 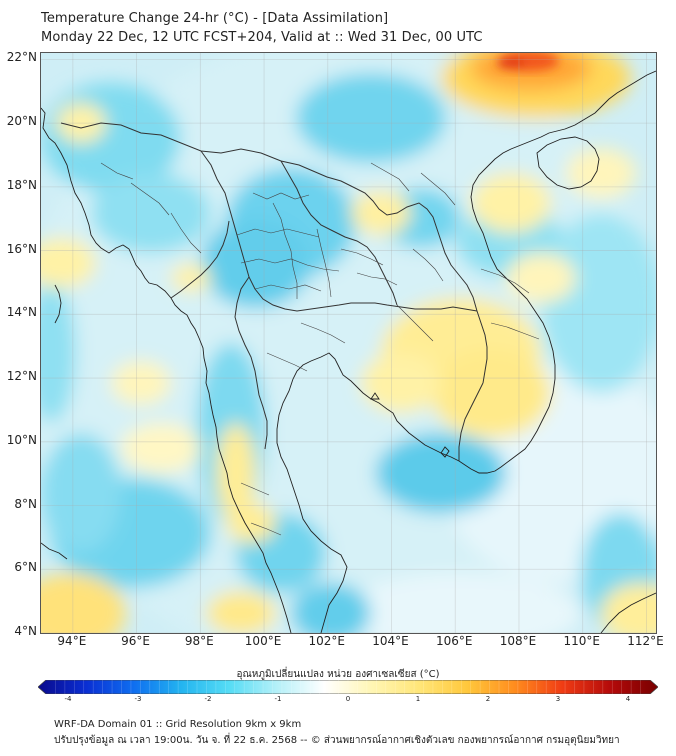 I want to click on latitude-label: 18°N, so click(x=21, y=184).